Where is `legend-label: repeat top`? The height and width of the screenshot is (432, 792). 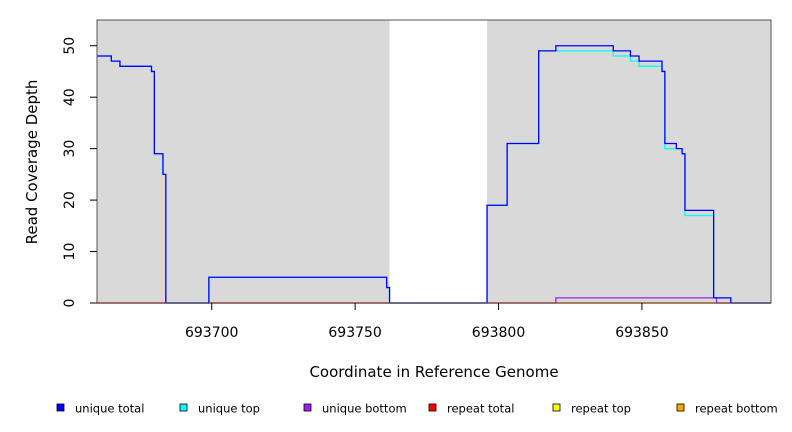
legend-label: repeat top is located at coordinates (601, 409).